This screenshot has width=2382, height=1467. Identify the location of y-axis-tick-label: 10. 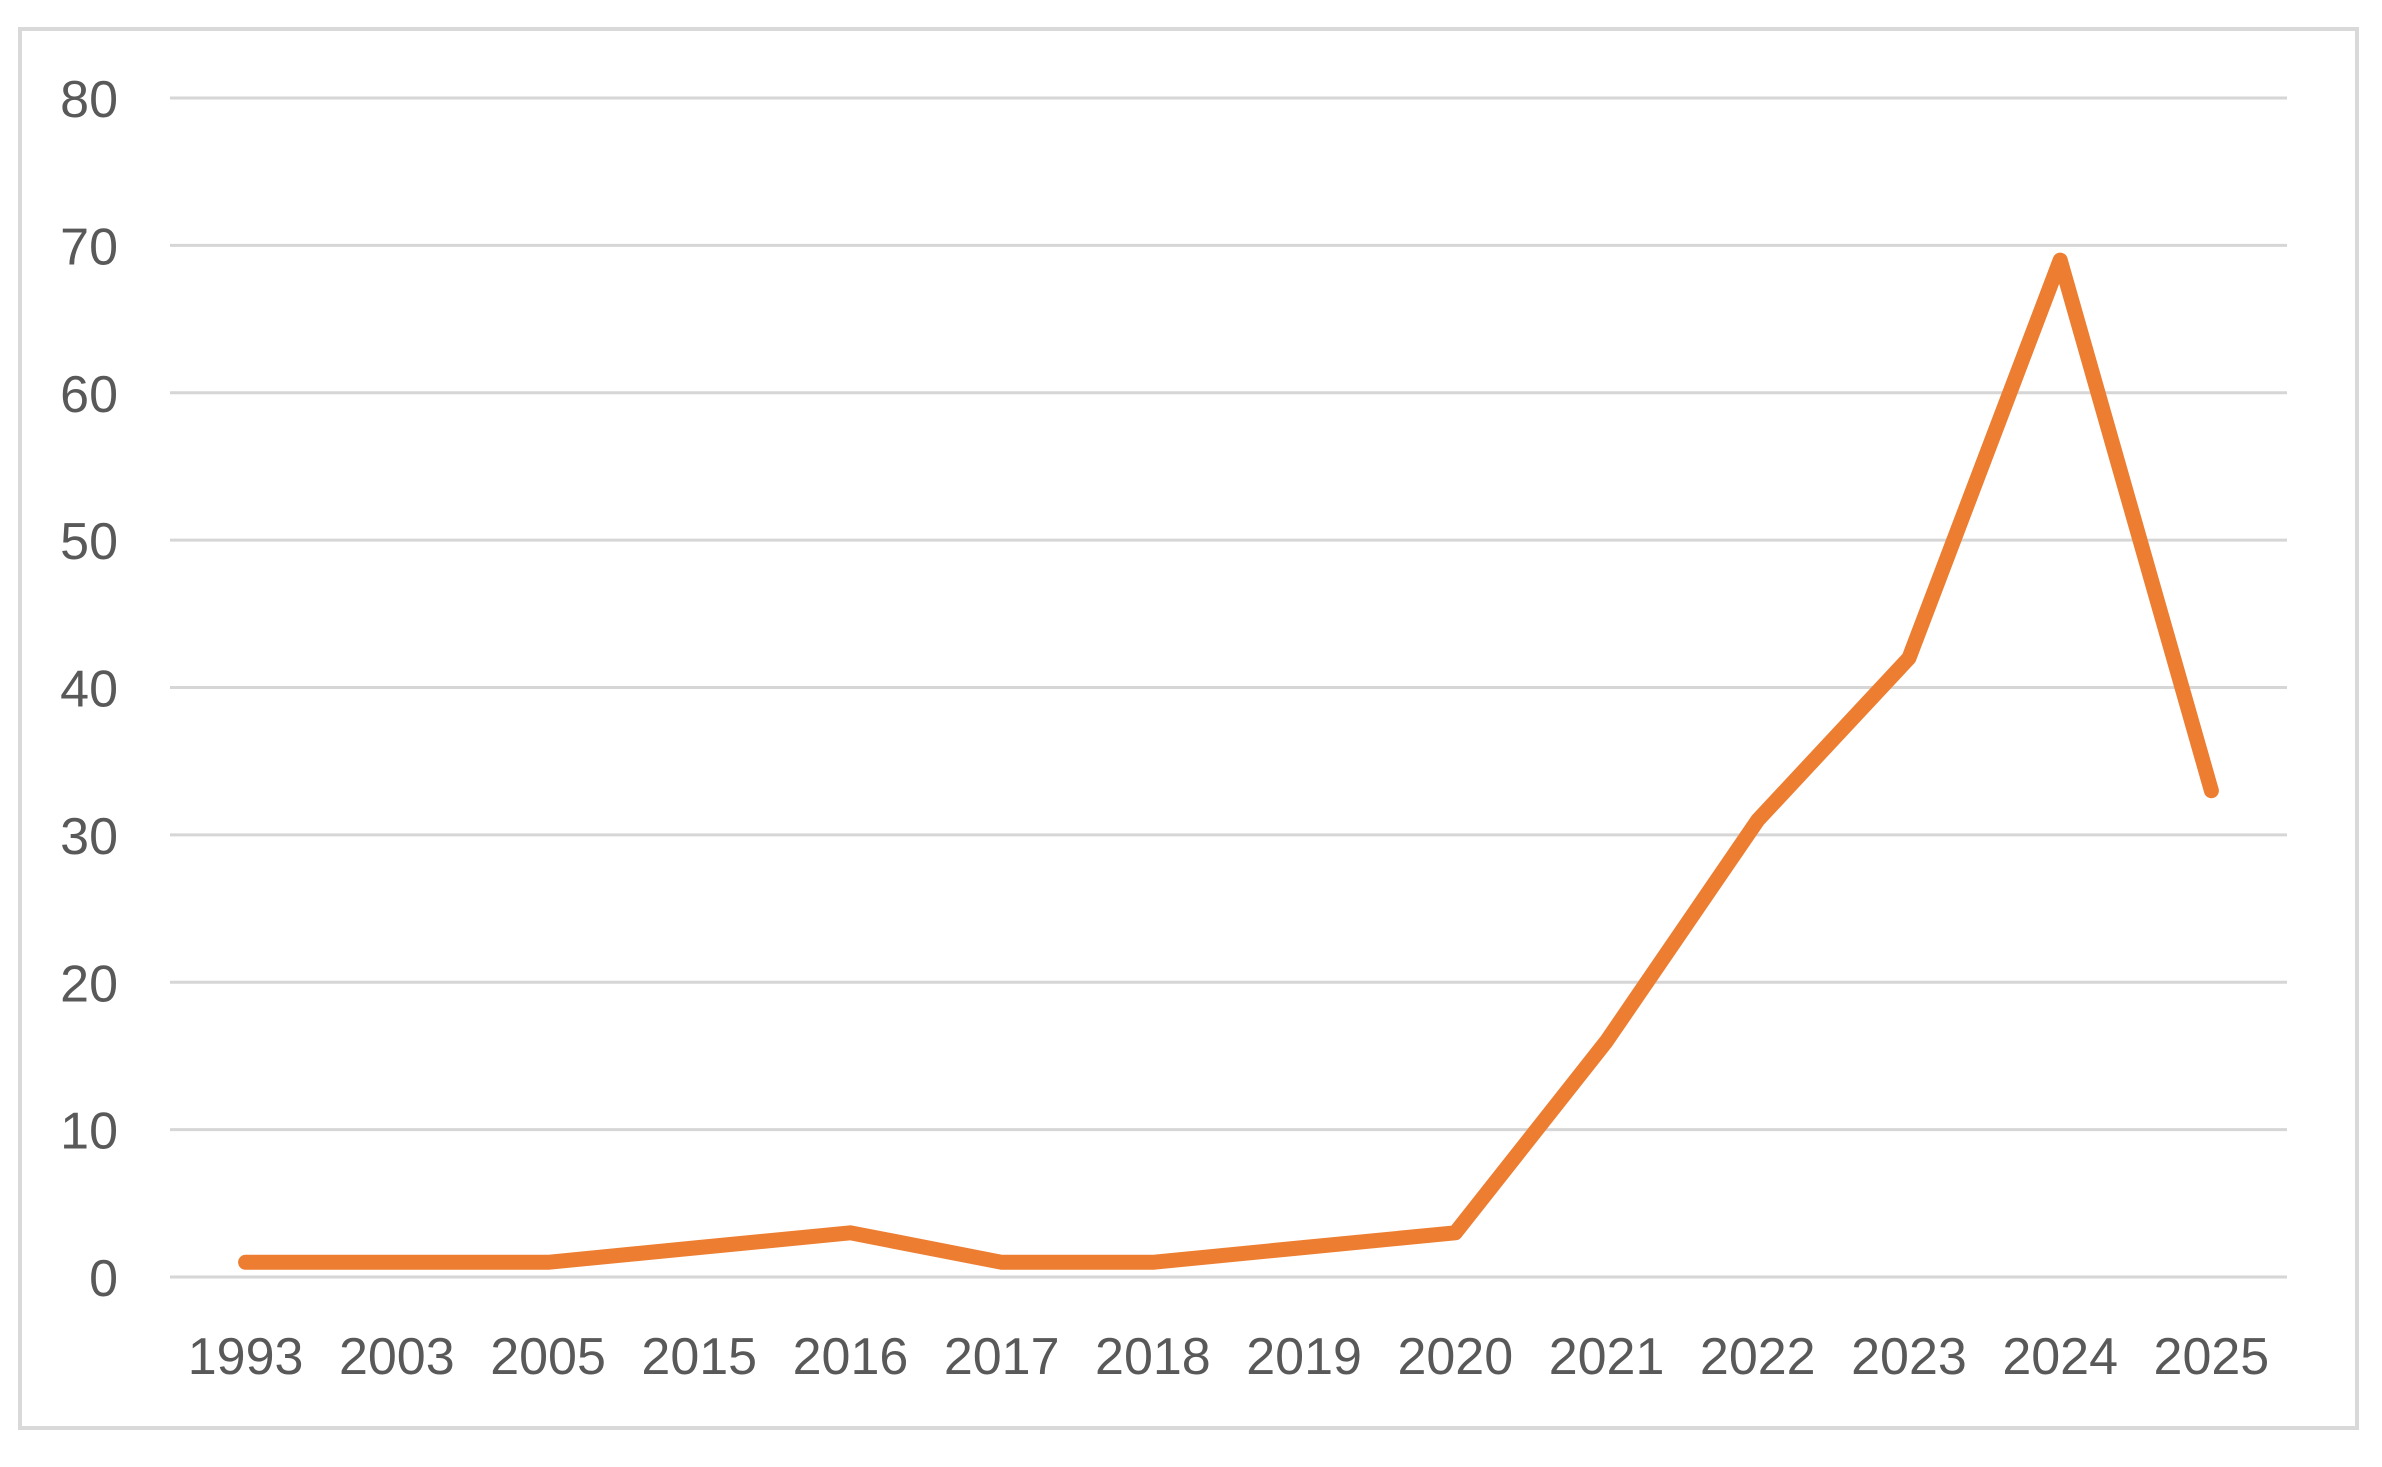
(89, 1132).